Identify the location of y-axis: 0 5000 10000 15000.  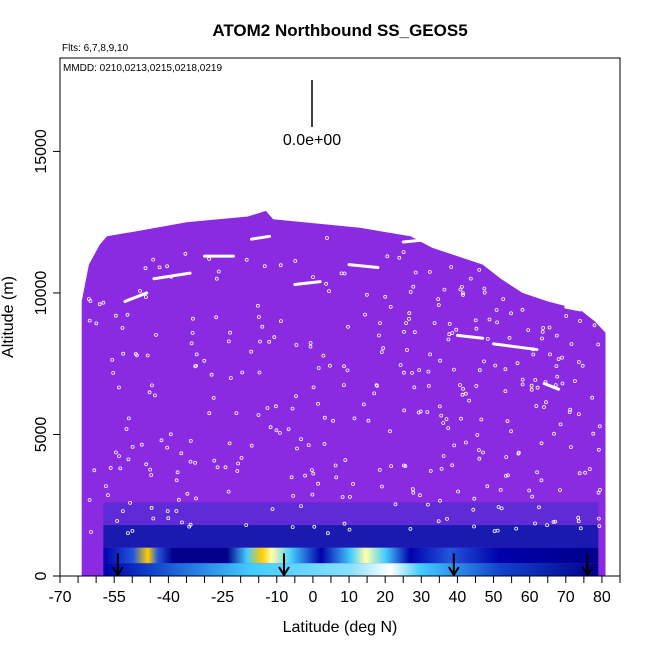
(46, 354).